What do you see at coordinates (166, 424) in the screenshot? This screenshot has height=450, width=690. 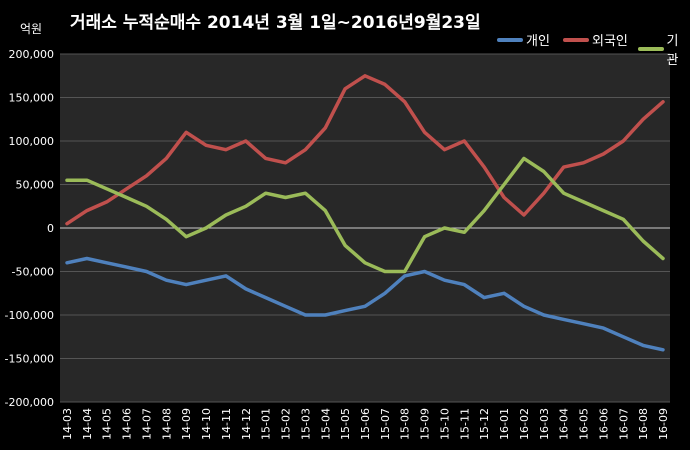 I see `x-tick-label: 14-08` at bounding box center [166, 424].